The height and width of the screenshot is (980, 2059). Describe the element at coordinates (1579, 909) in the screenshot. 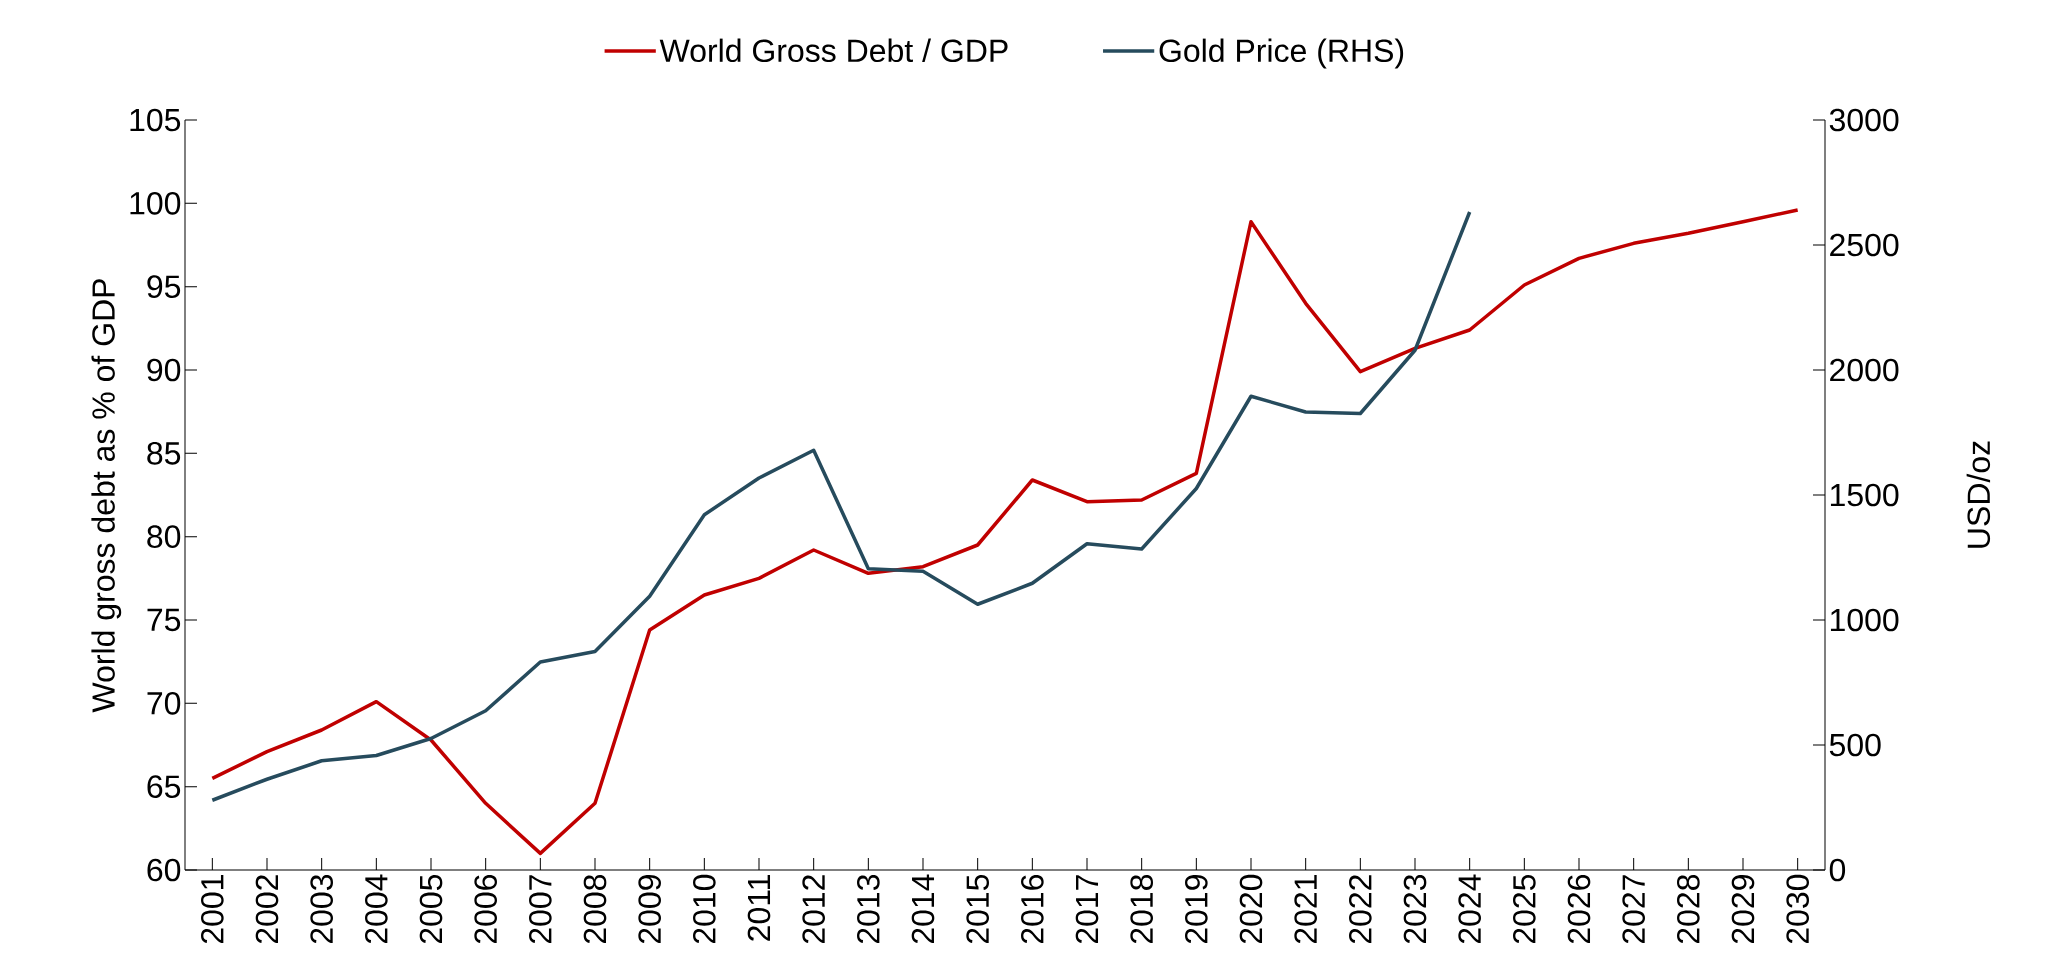

I see `x-tick-label: 2026` at that location.